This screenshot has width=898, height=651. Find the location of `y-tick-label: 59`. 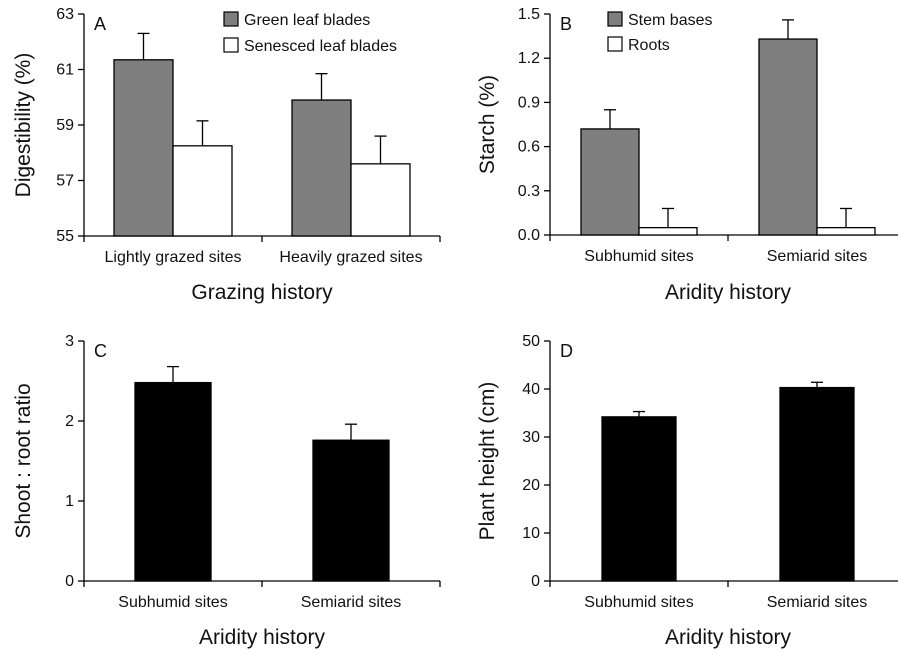

y-tick-label: 59 is located at coordinates (65, 125).